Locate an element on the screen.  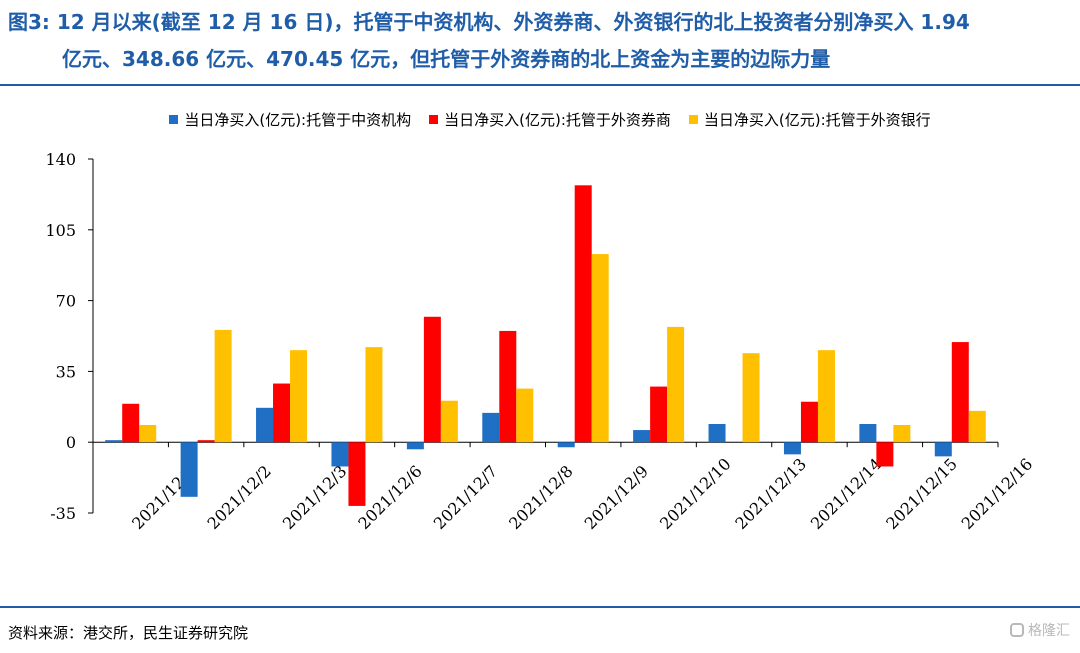
watermark-text: 格隆汇 is located at coordinates (1049, 631).